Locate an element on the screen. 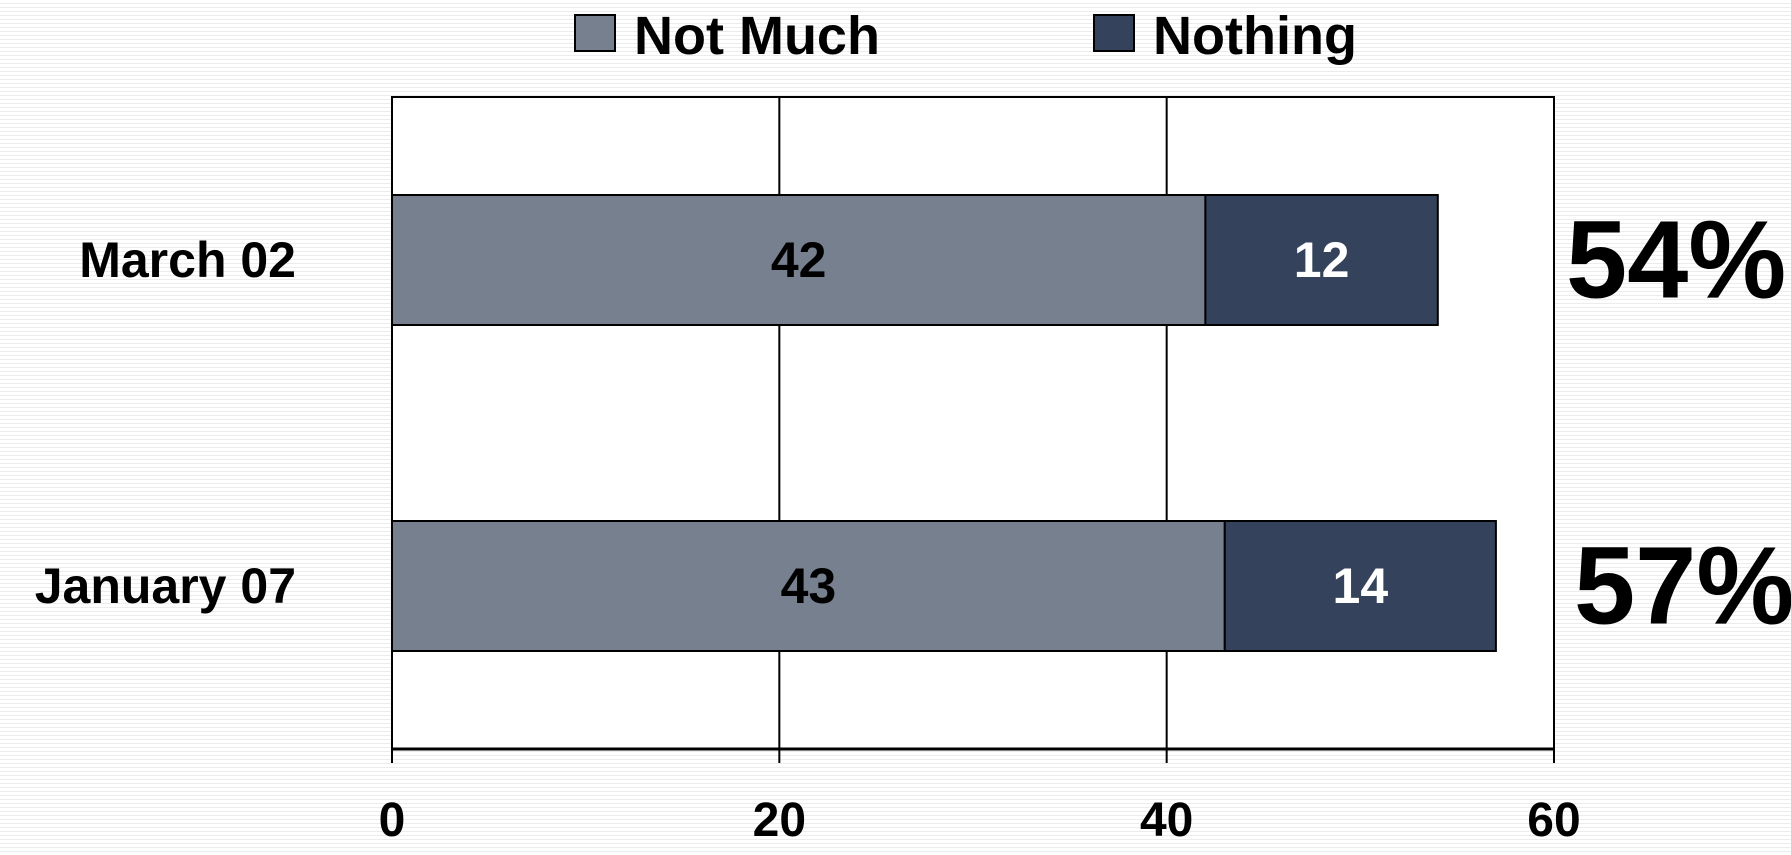 Image resolution: width=1791 pixels, height=855 pixels. total-label-january-07: 57% is located at coordinates (1682, 586).